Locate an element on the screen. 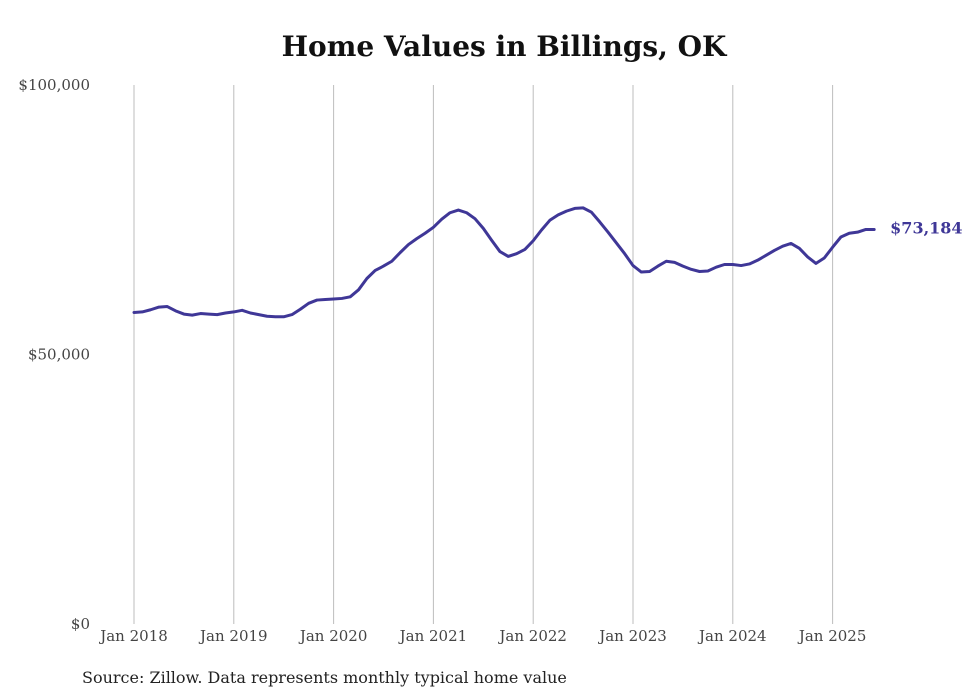 This screenshot has height=699, width=980. end-value-label: $73,184 is located at coordinates (926, 228).